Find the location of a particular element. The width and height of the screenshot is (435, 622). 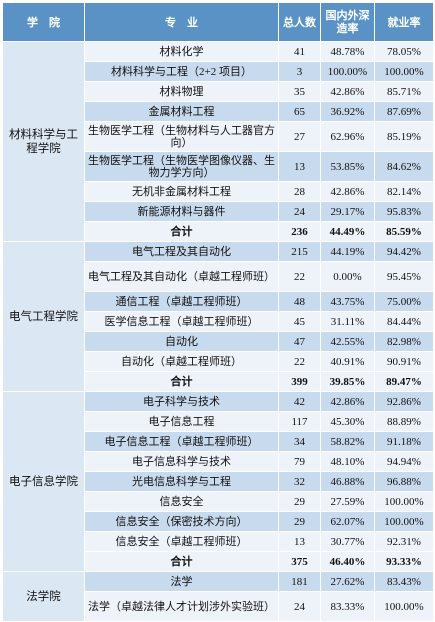

count-cell: 79 is located at coordinates (299, 461).